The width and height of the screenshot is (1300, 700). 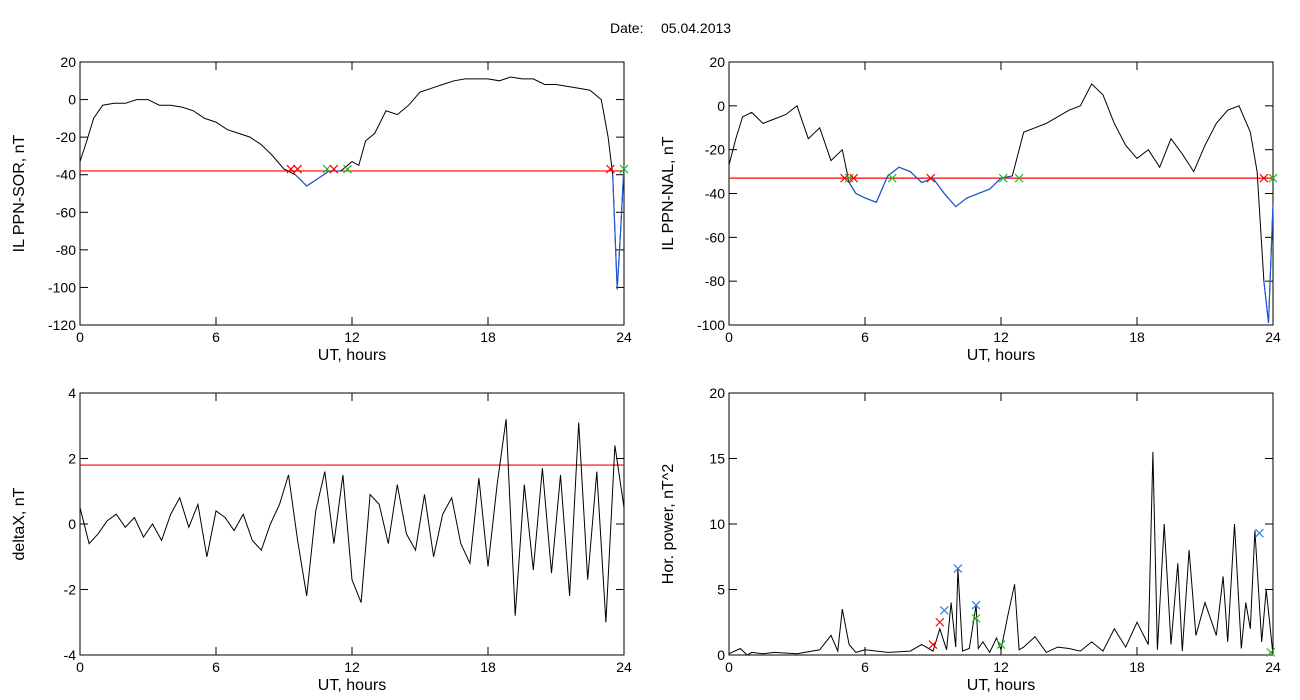 I want to click on y-tick-label: -4, so click(x=70, y=655).